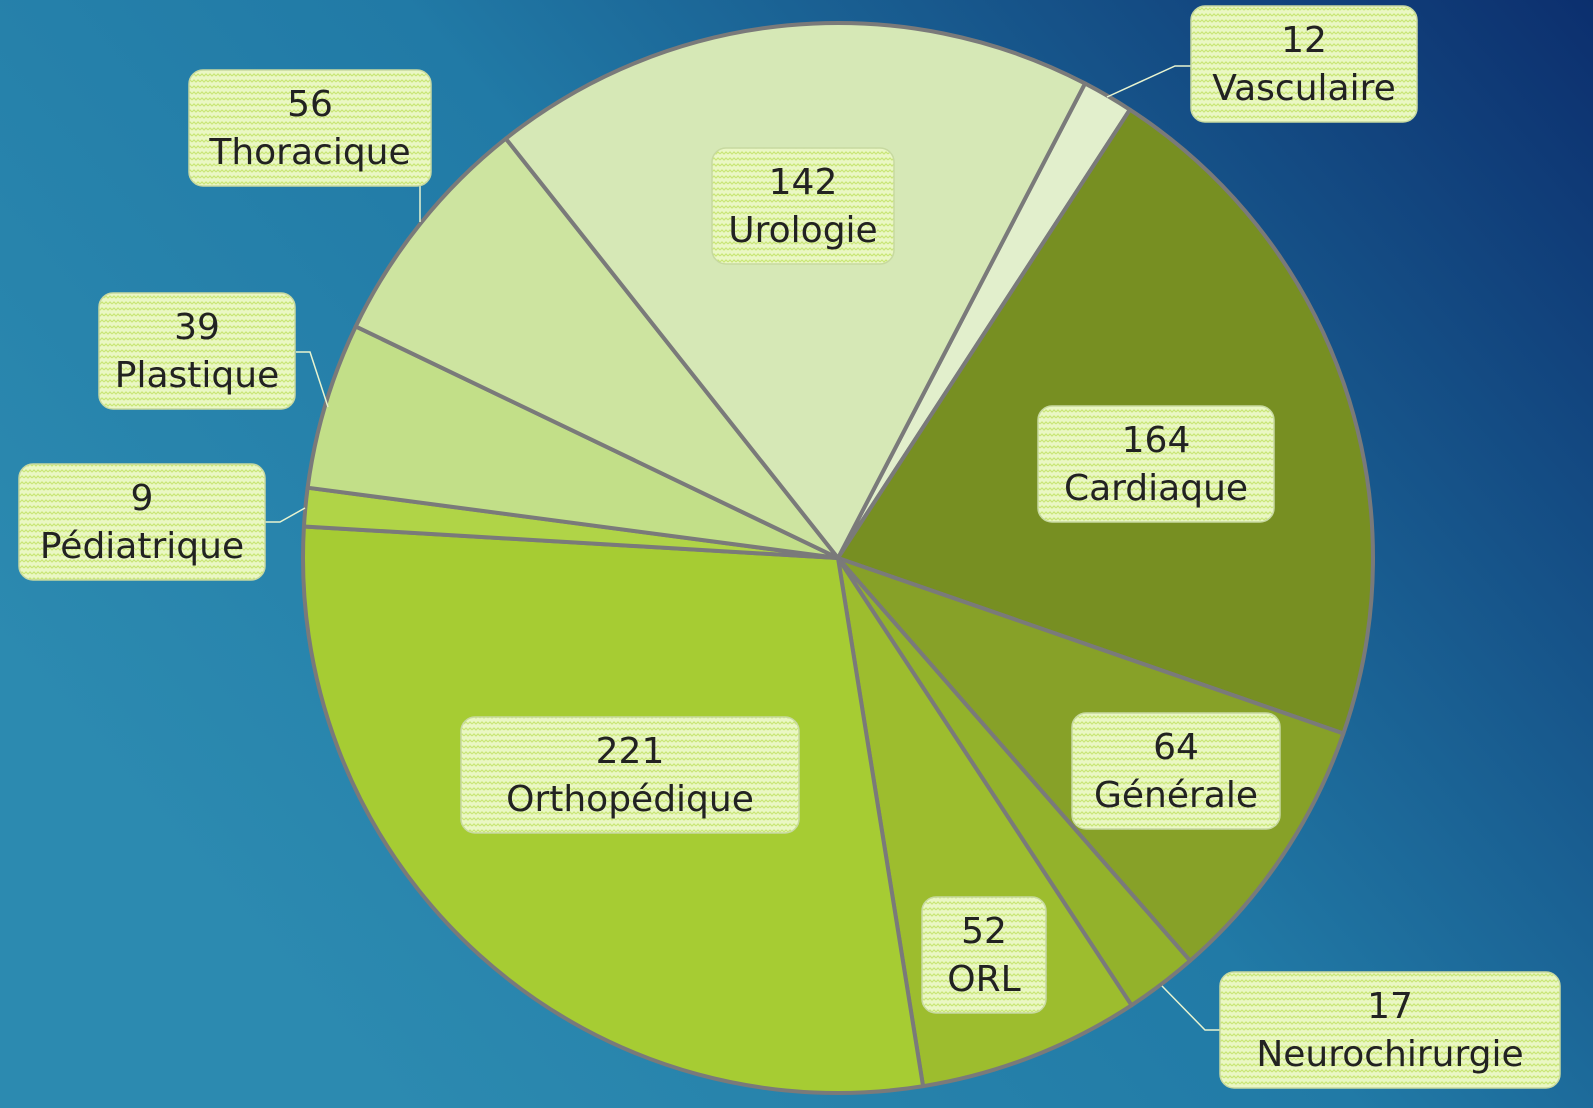 The width and height of the screenshot is (1593, 1108). What do you see at coordinates (310, 104) in the screenshot?
I see `data-label: 56` at bounding box center [310, 104].